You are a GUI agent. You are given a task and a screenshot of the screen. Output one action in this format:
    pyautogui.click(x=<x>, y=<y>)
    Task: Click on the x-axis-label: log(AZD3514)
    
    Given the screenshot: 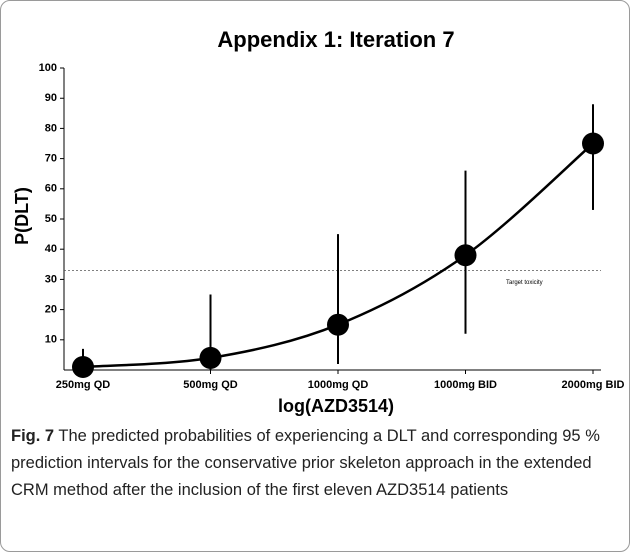 What is the action you would take?
    pyautogui.click(x=336, y=406)
    